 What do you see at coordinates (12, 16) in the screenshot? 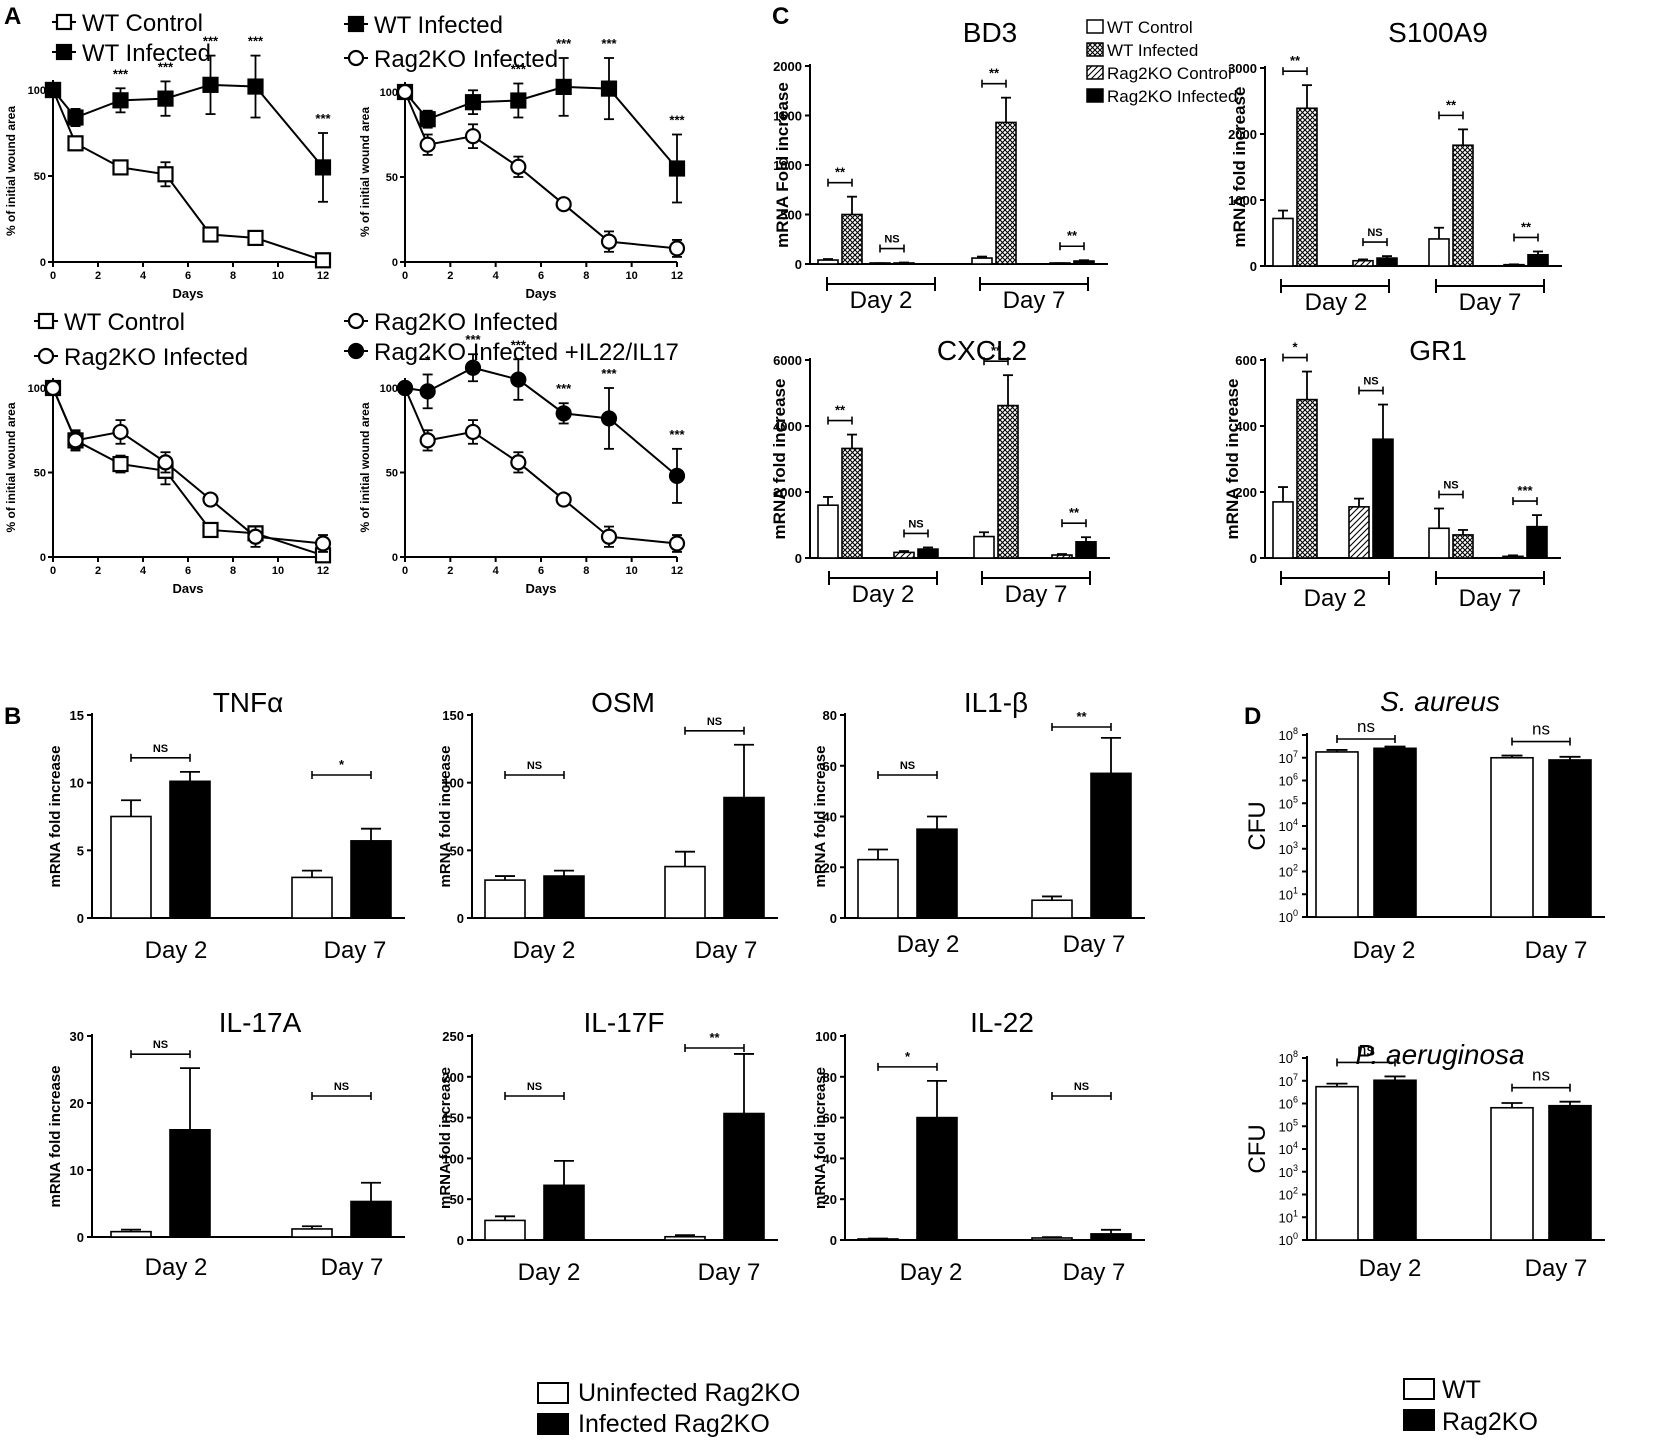
I see `panel-label-a: A` at bounding box center [12, 16].